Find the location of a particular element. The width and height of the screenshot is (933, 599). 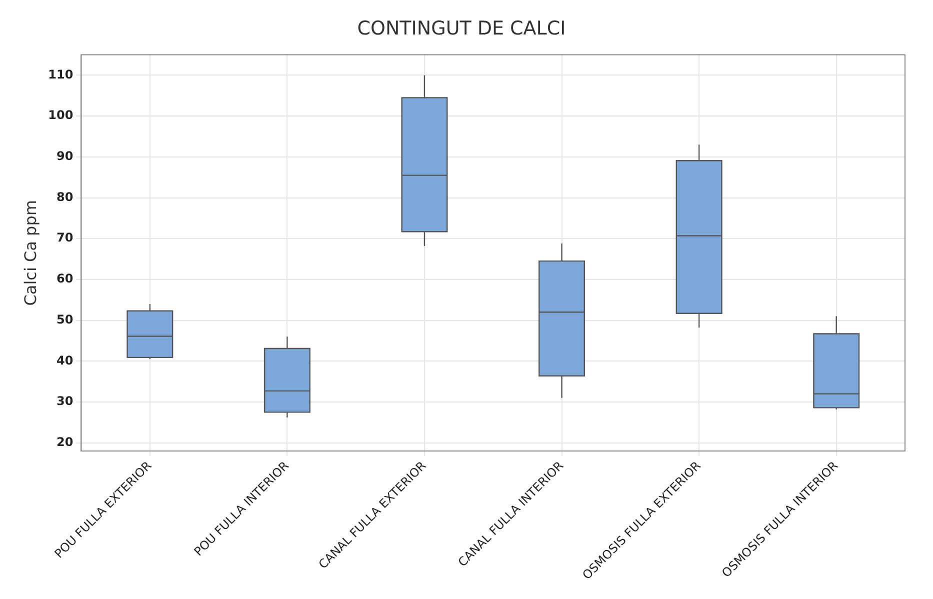

y-axis-title: Calci Ca ppm is located at coordinates (30, 253).